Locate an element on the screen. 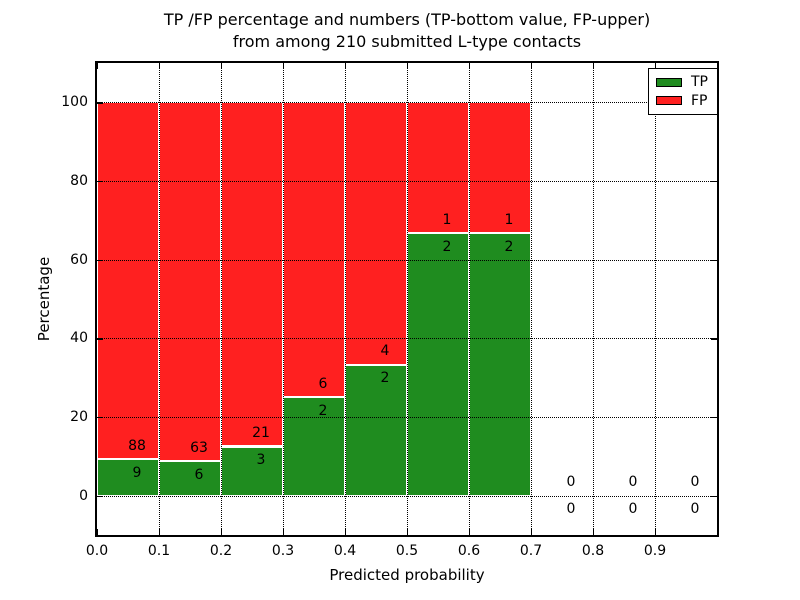  x-axis-label: Predicted probability is located at coordinates (407, 575).